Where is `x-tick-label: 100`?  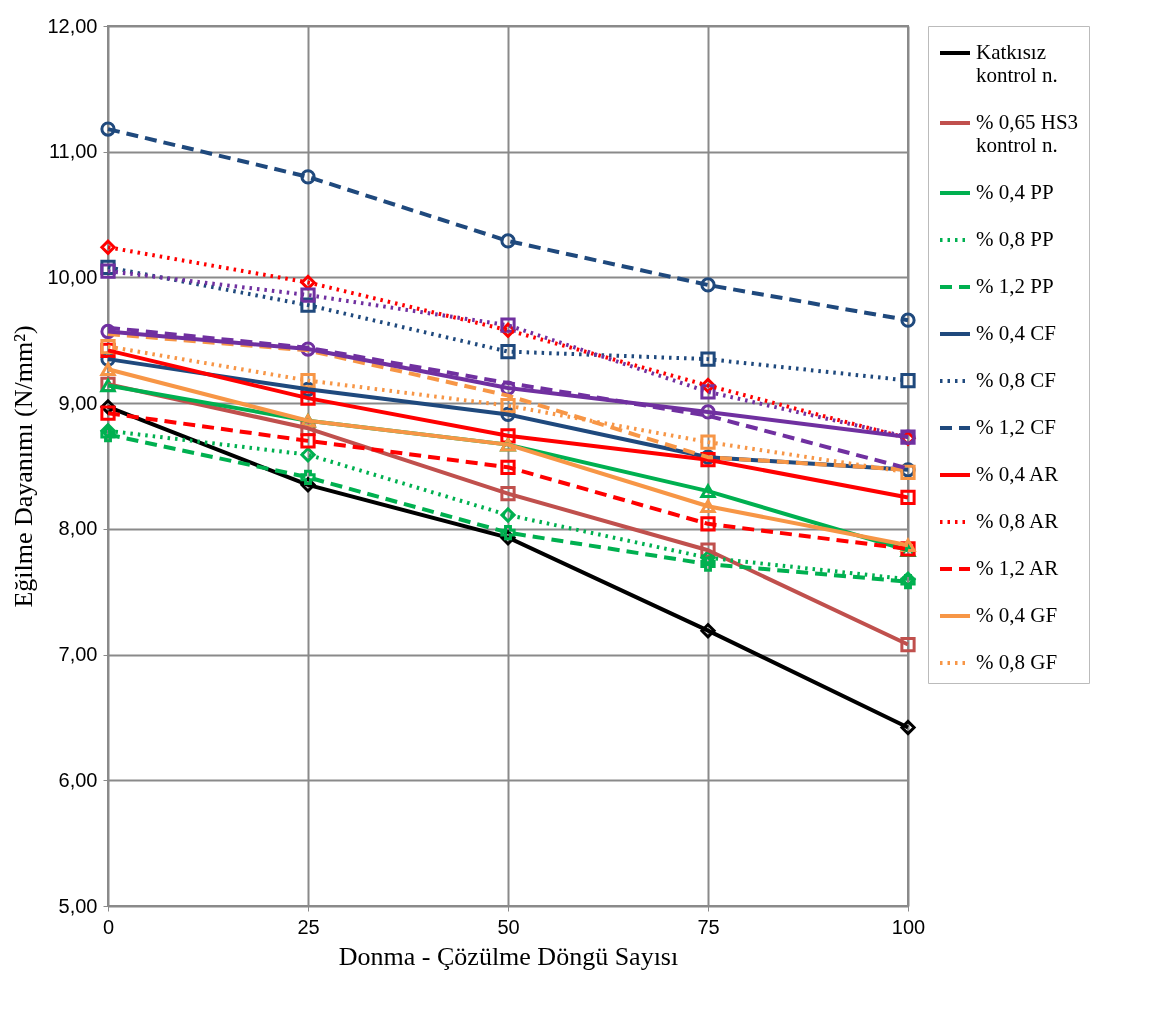
x-tick-label: 100 is located at coordinates (908, 926).